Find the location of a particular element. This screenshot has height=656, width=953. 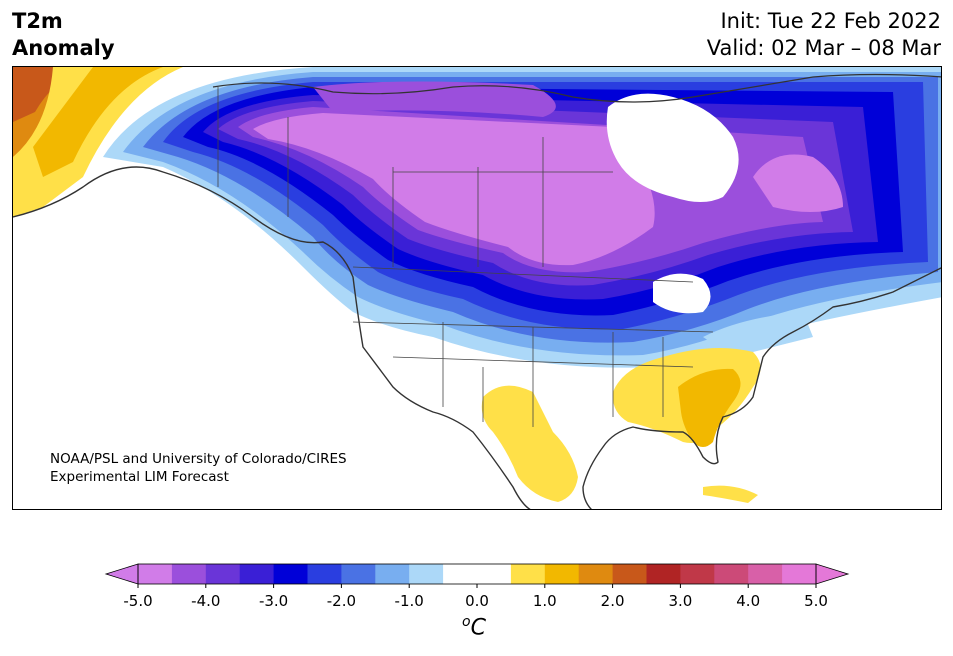

mexico-warm is located at coordinates (529, 443).